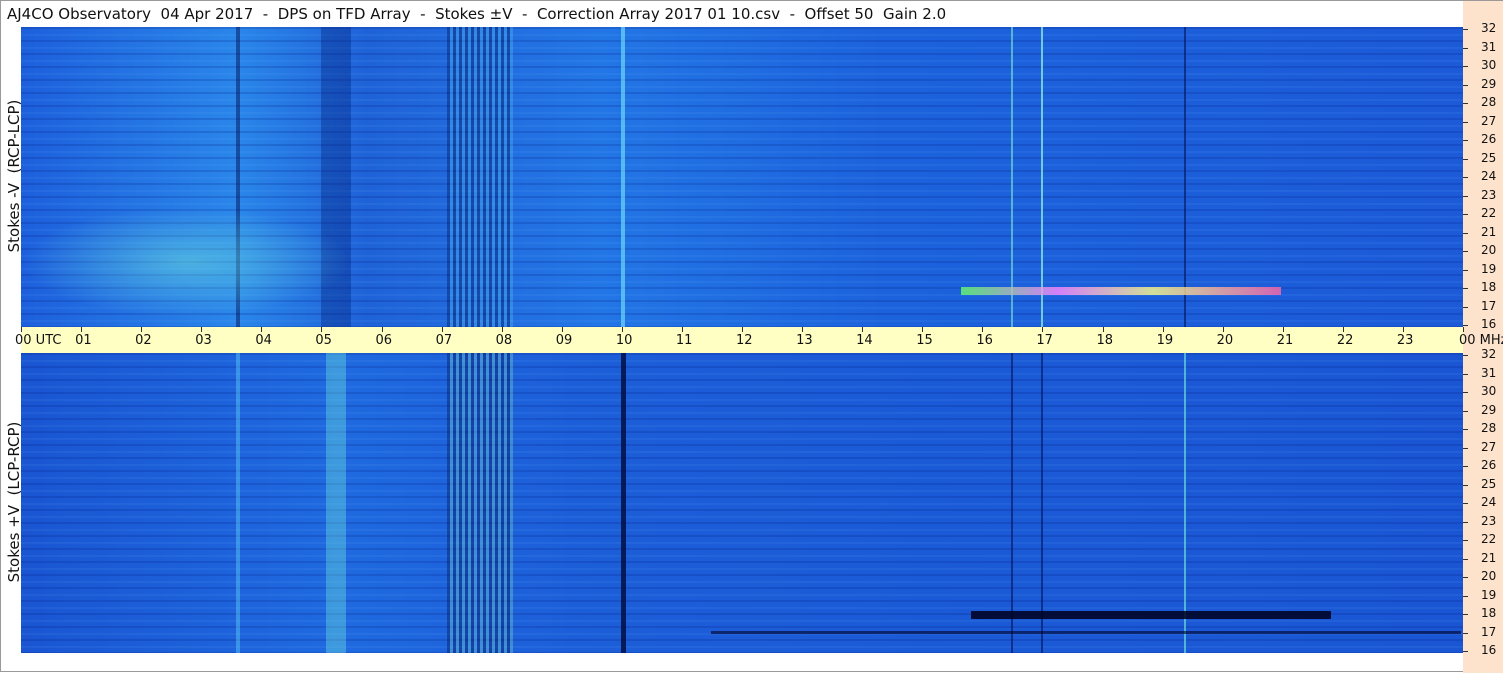 The width and height of the screenshot is (1503, 673). Describe the element at coordinates (14, 176) in the screenshot. I see `panel-label: Stokes -V (RCP-LCP)` at that location.